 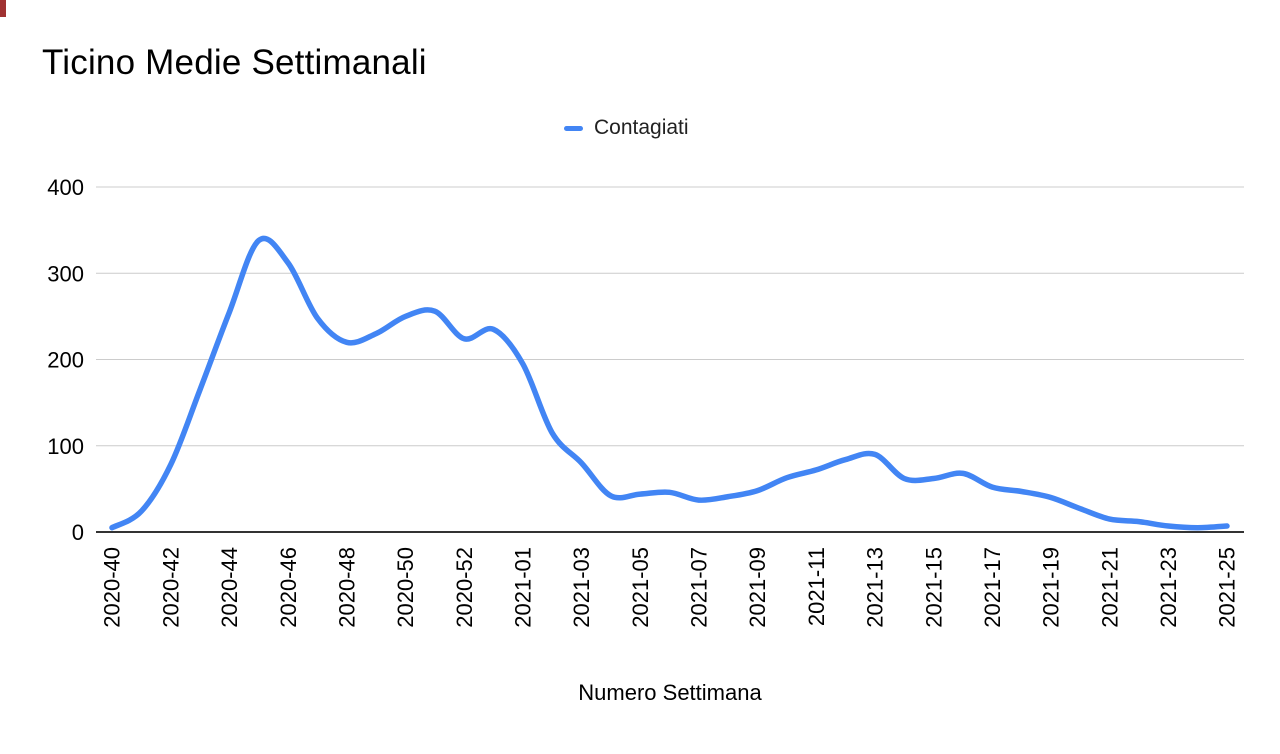 What do you see at coordinates (234, 62) in the screenshot?
I see `chart-title: Ticino Medie Settimanali` at bounding box center [234, 62].